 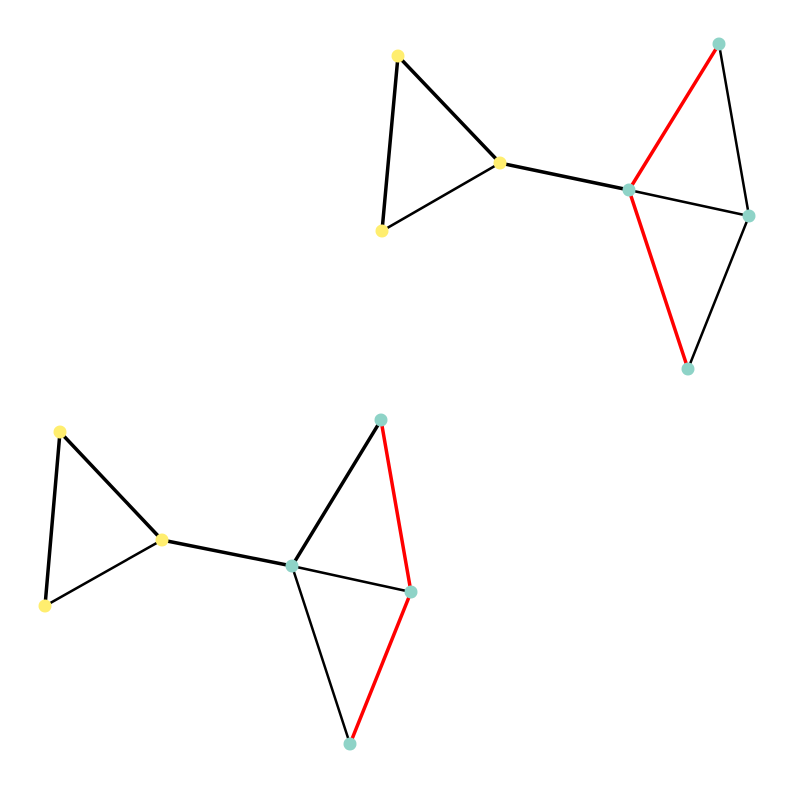 What do you see at coordinates (658, 279) in the screenshot?
I see `edge-b1-b4-highlighted` at bounding box center [658, 279].